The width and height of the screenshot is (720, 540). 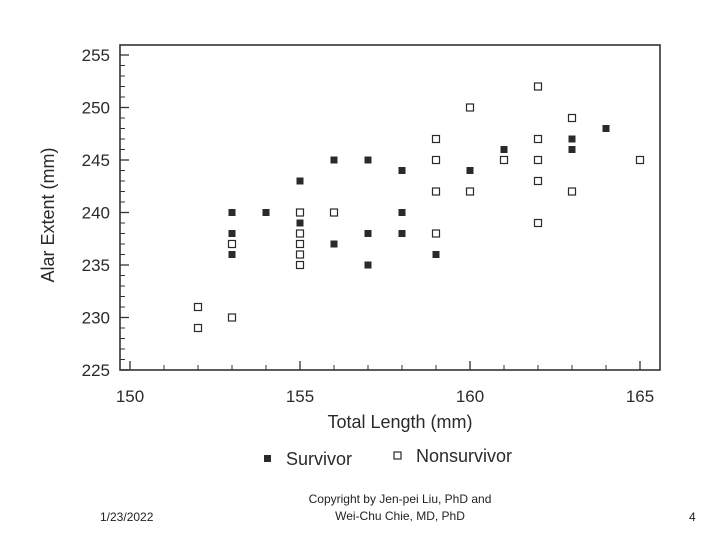 What do you see at coordinates (400, 499) in the screenshot?
I see `copyright-line-1: Copyright by Jen-pei Liu, PhD and` at bounding box center [400, 499].